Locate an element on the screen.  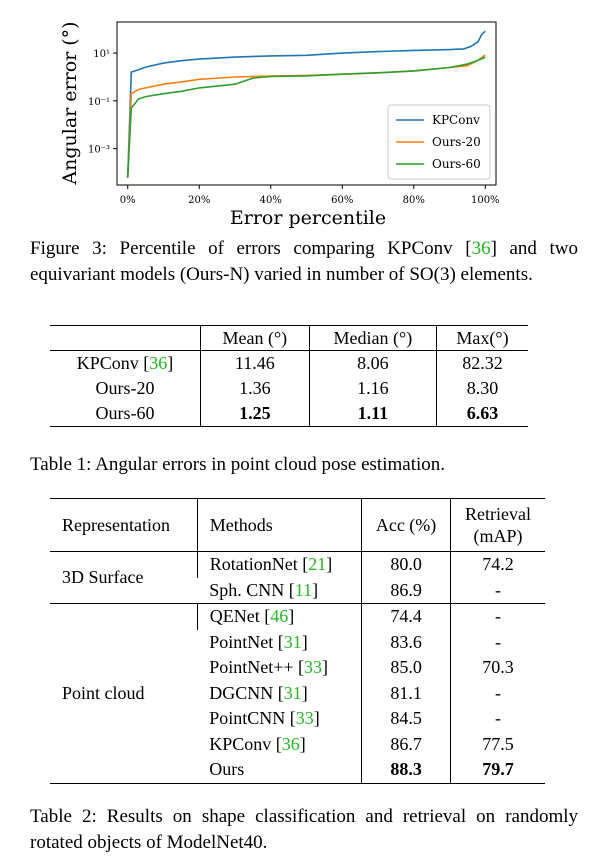
method: Ours is located at coordinates (227, 769).